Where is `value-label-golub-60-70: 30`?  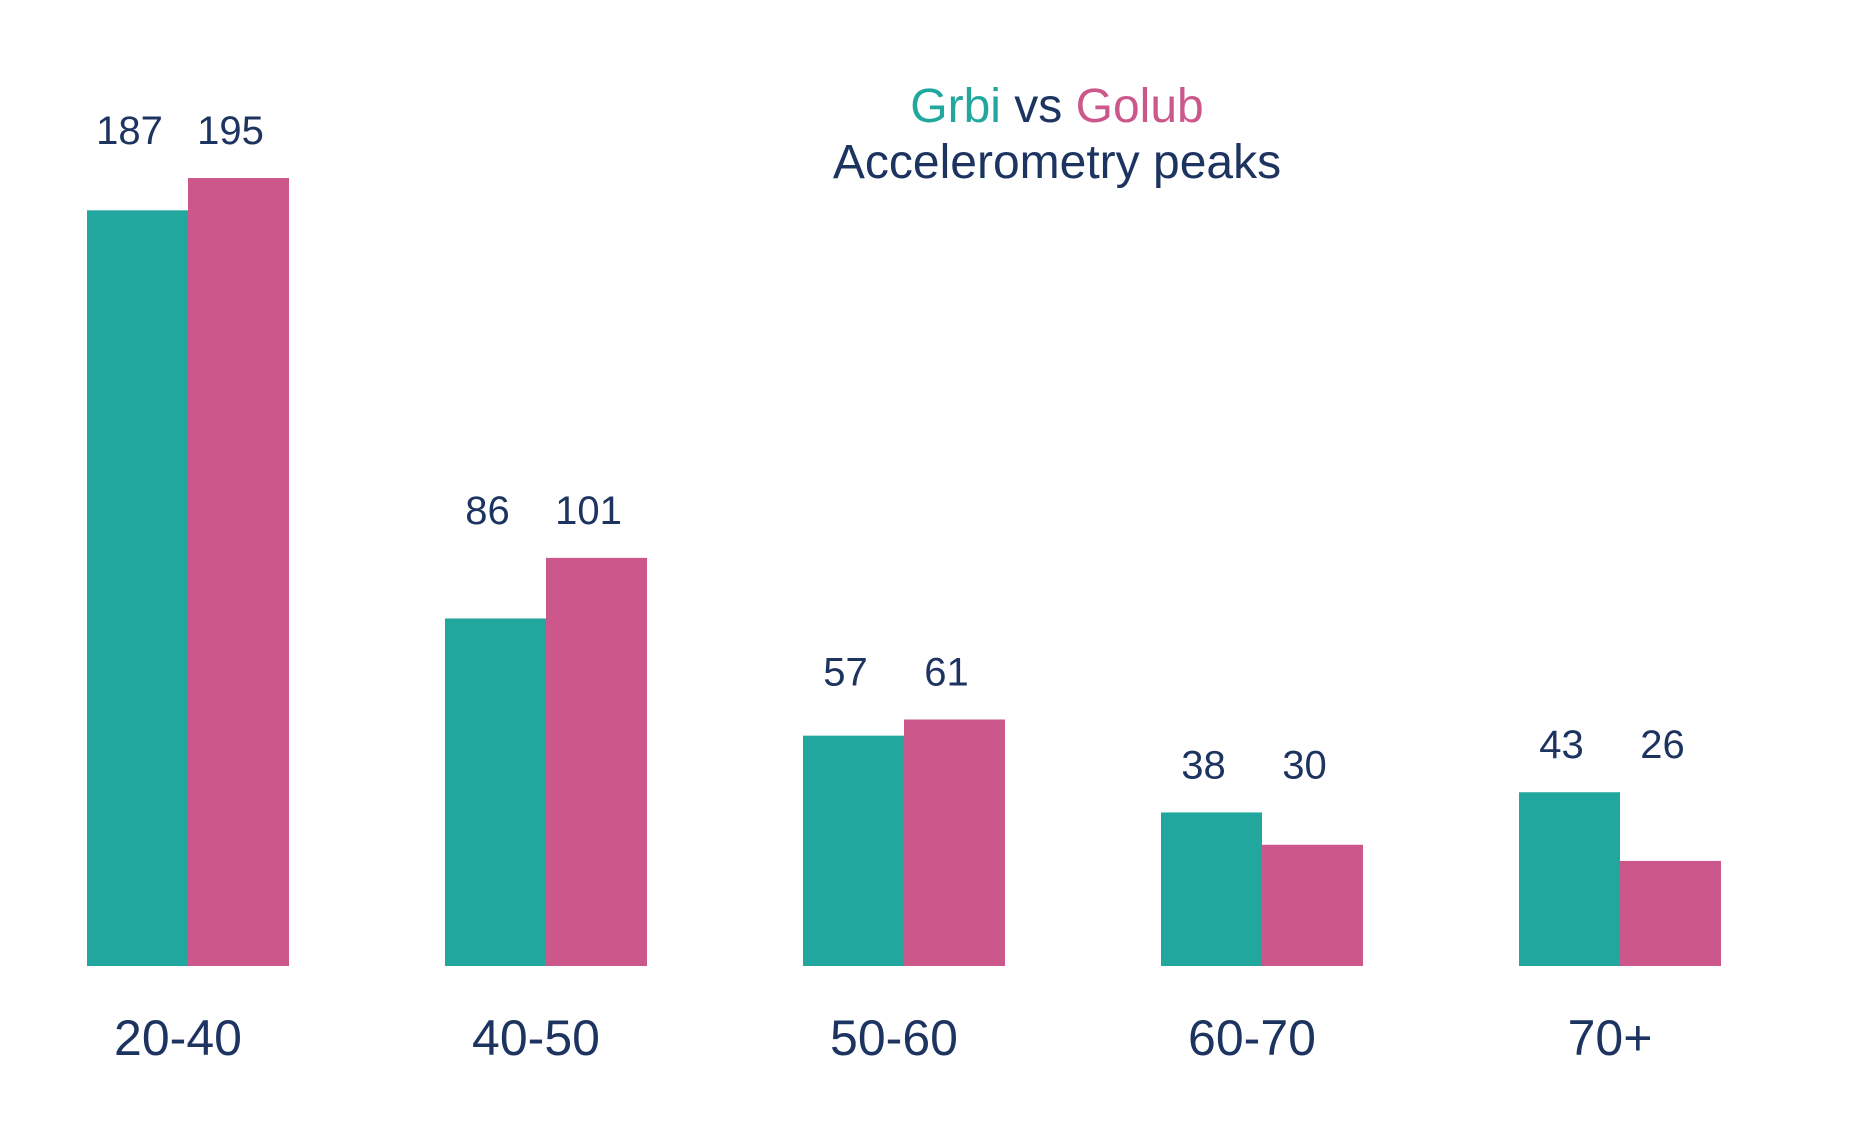
value-label-golub-60-70: 30 is located at coordinates (1304, 765).